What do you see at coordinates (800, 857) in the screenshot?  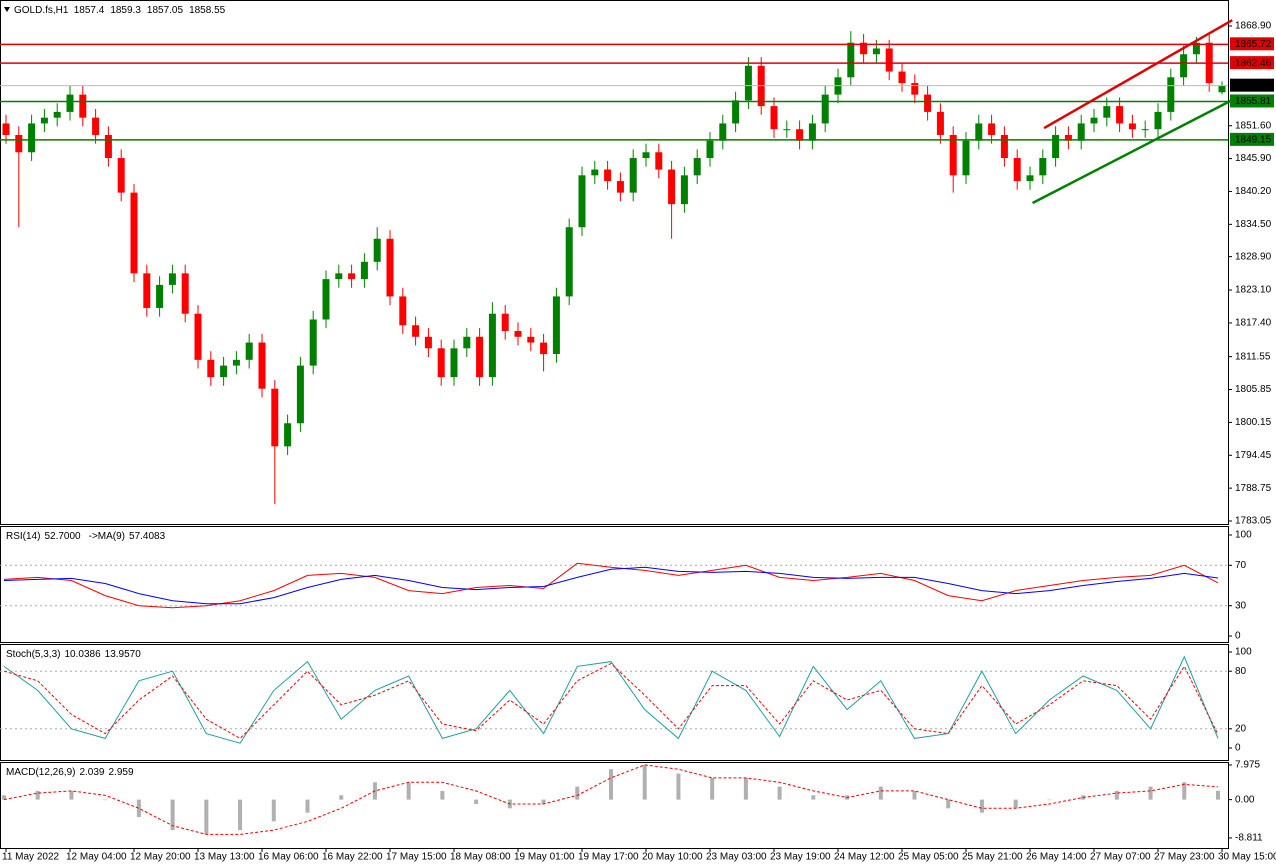 I see `x-tick-label: 23 May 19:00` at bounding box center [800, 857].